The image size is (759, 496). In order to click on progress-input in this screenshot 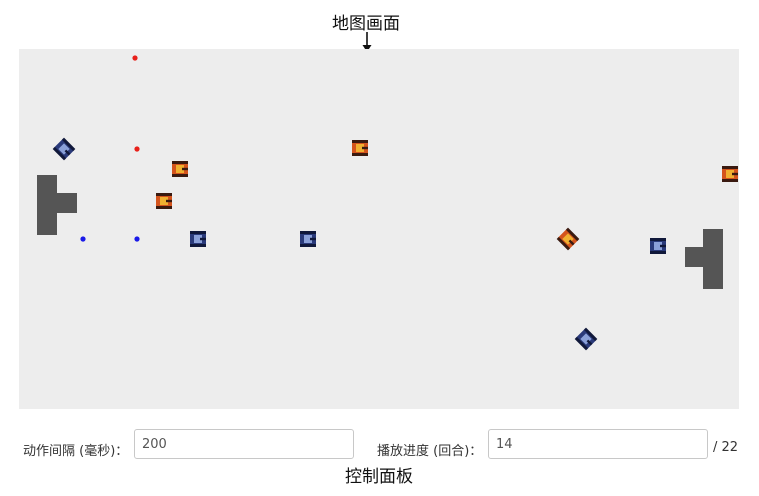, I will do `click(598, 444)`.